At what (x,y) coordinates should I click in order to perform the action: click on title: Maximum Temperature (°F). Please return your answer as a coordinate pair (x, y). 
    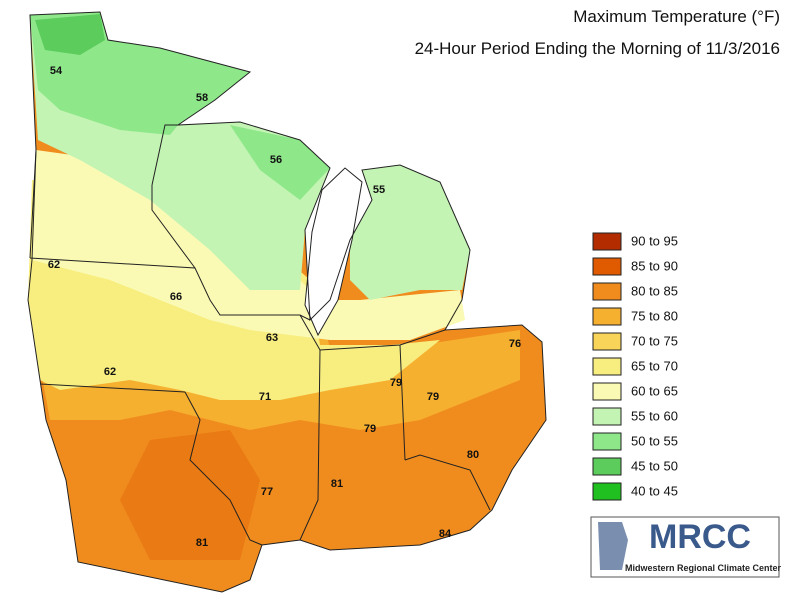
    Looking at the image, I should click on (676, 16).